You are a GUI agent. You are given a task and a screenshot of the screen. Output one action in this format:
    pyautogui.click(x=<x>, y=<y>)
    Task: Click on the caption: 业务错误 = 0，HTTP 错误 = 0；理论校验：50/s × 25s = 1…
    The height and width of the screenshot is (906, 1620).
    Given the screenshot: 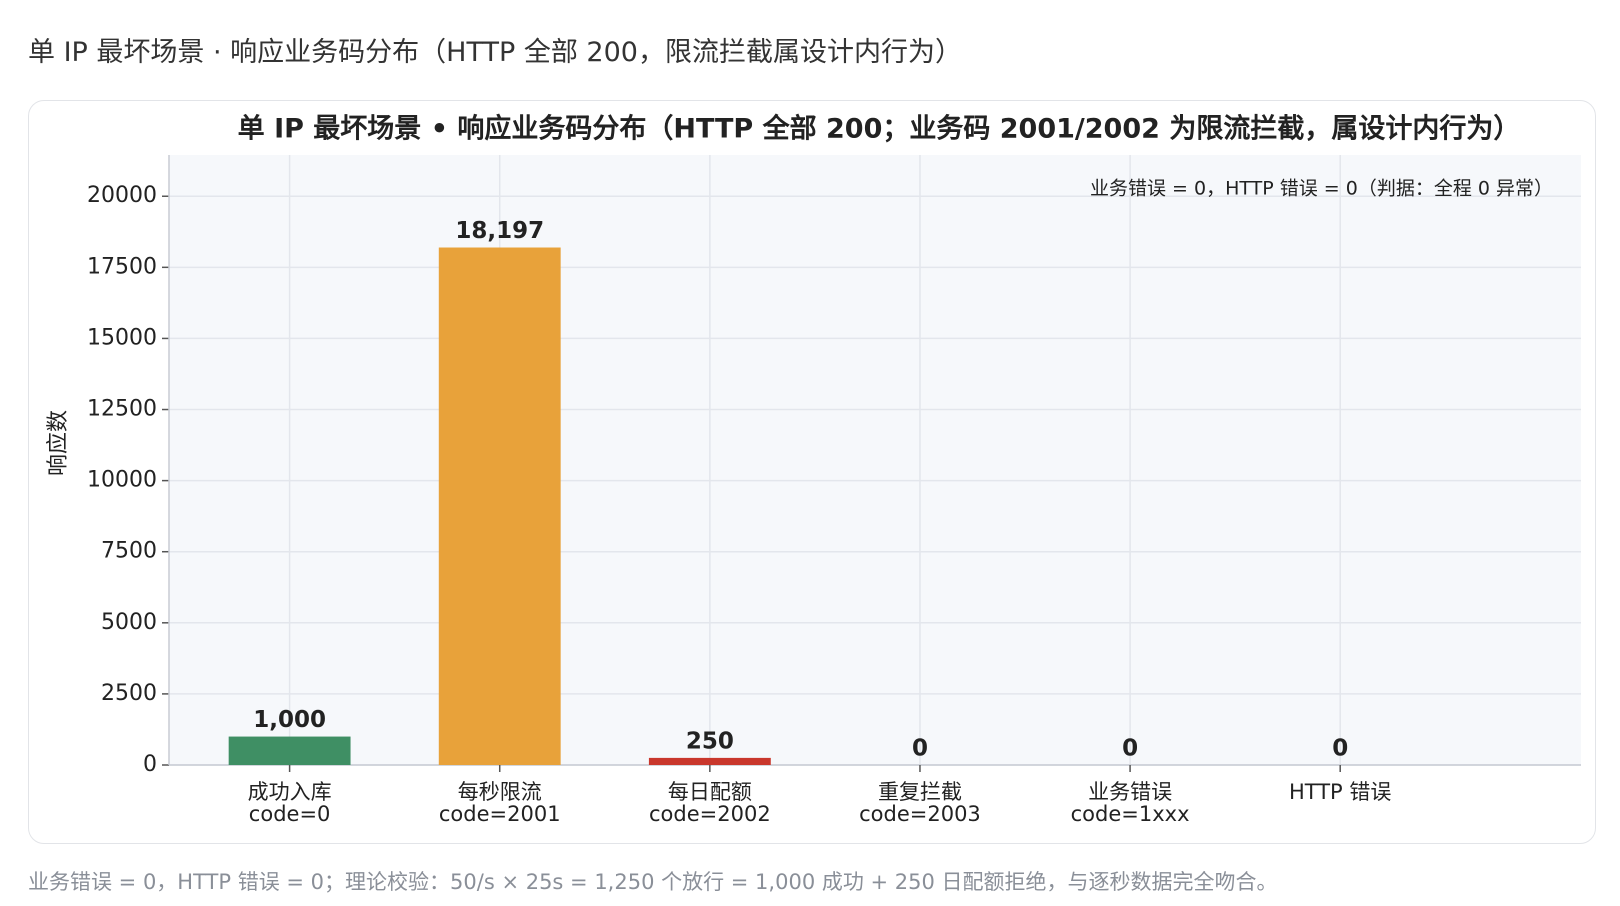 What is the action you would take?
    pyautogui.click(x=653, y=882)
    